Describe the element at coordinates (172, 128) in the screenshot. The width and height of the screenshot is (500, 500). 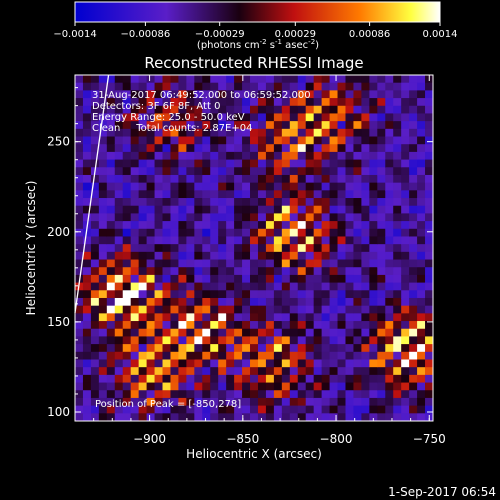
I see `info-clean-counts: Clean Total counts: 2.87E+04` at that location.